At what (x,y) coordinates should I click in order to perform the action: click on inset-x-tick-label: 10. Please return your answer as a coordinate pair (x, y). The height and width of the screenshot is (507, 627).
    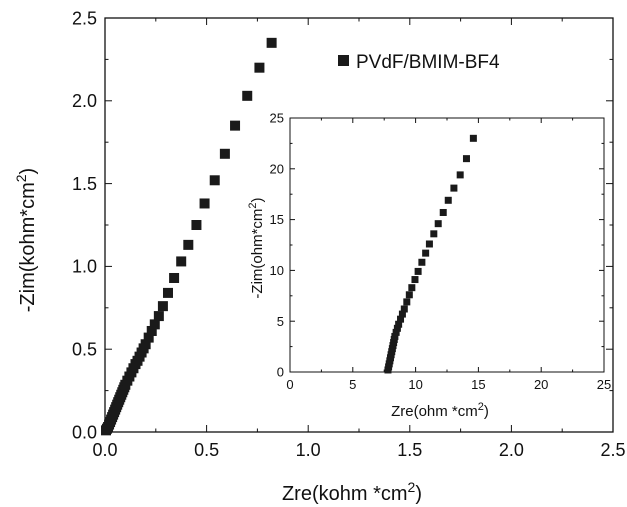
    Looking at the image, I should click on (415, 384).